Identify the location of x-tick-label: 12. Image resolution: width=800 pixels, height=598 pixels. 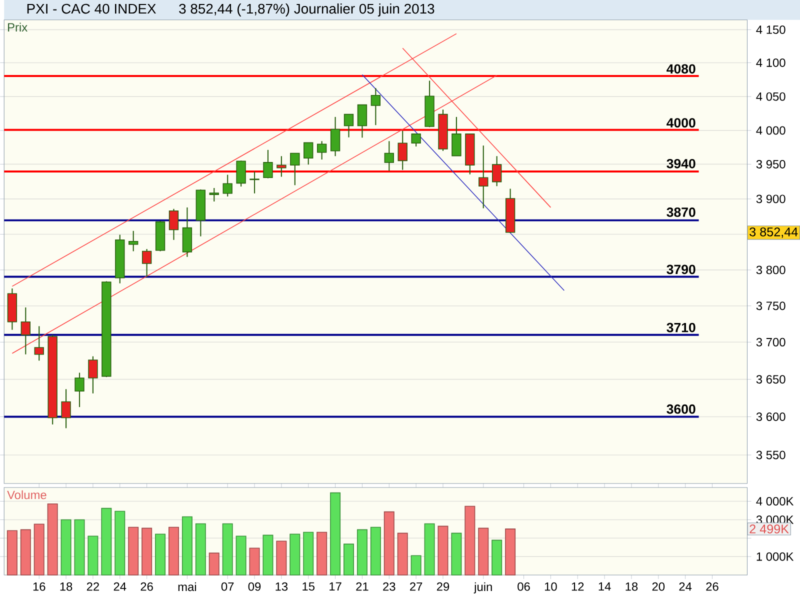
(578, 586).